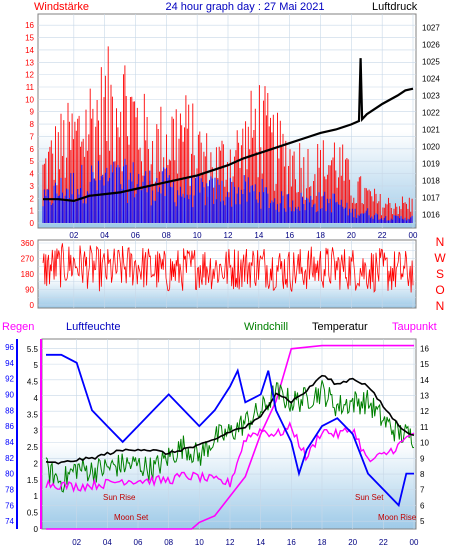  I want to click on humidity-tick-label: 74, so click(9, 521).